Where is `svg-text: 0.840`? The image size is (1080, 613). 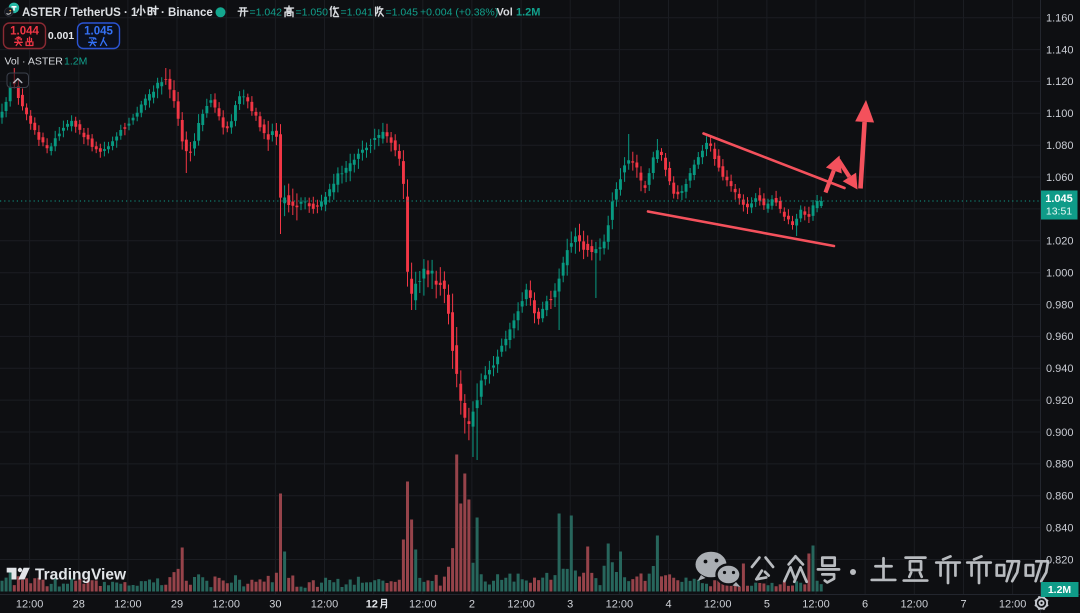
svg-text: 0.840 is located at coordinates (1060, 528).